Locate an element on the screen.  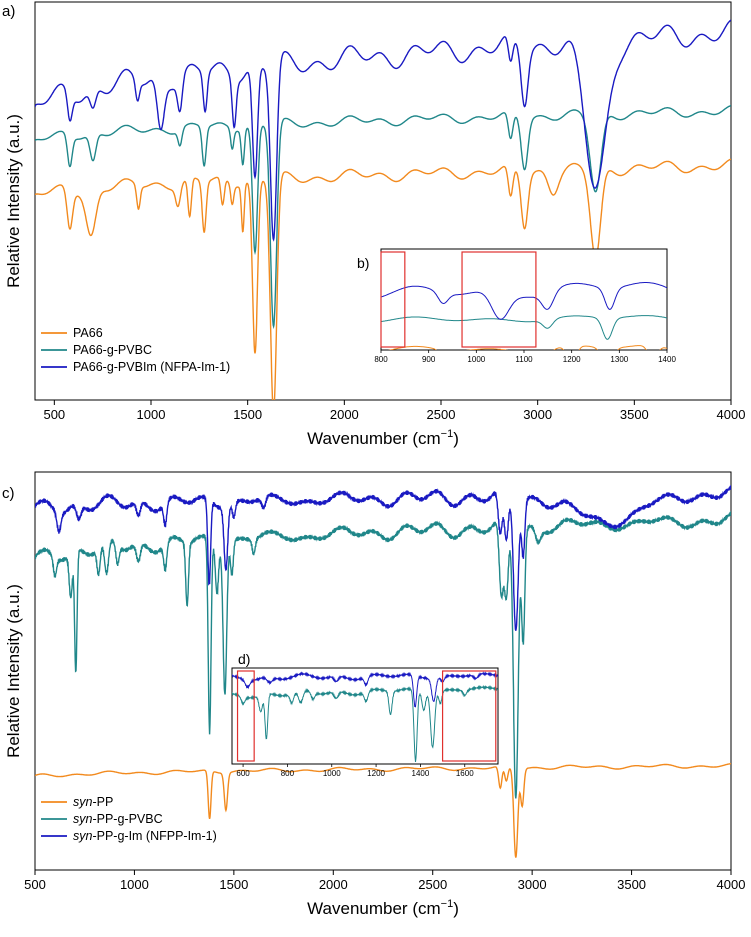
inset-label: b) is located at coordinates (363, 263).